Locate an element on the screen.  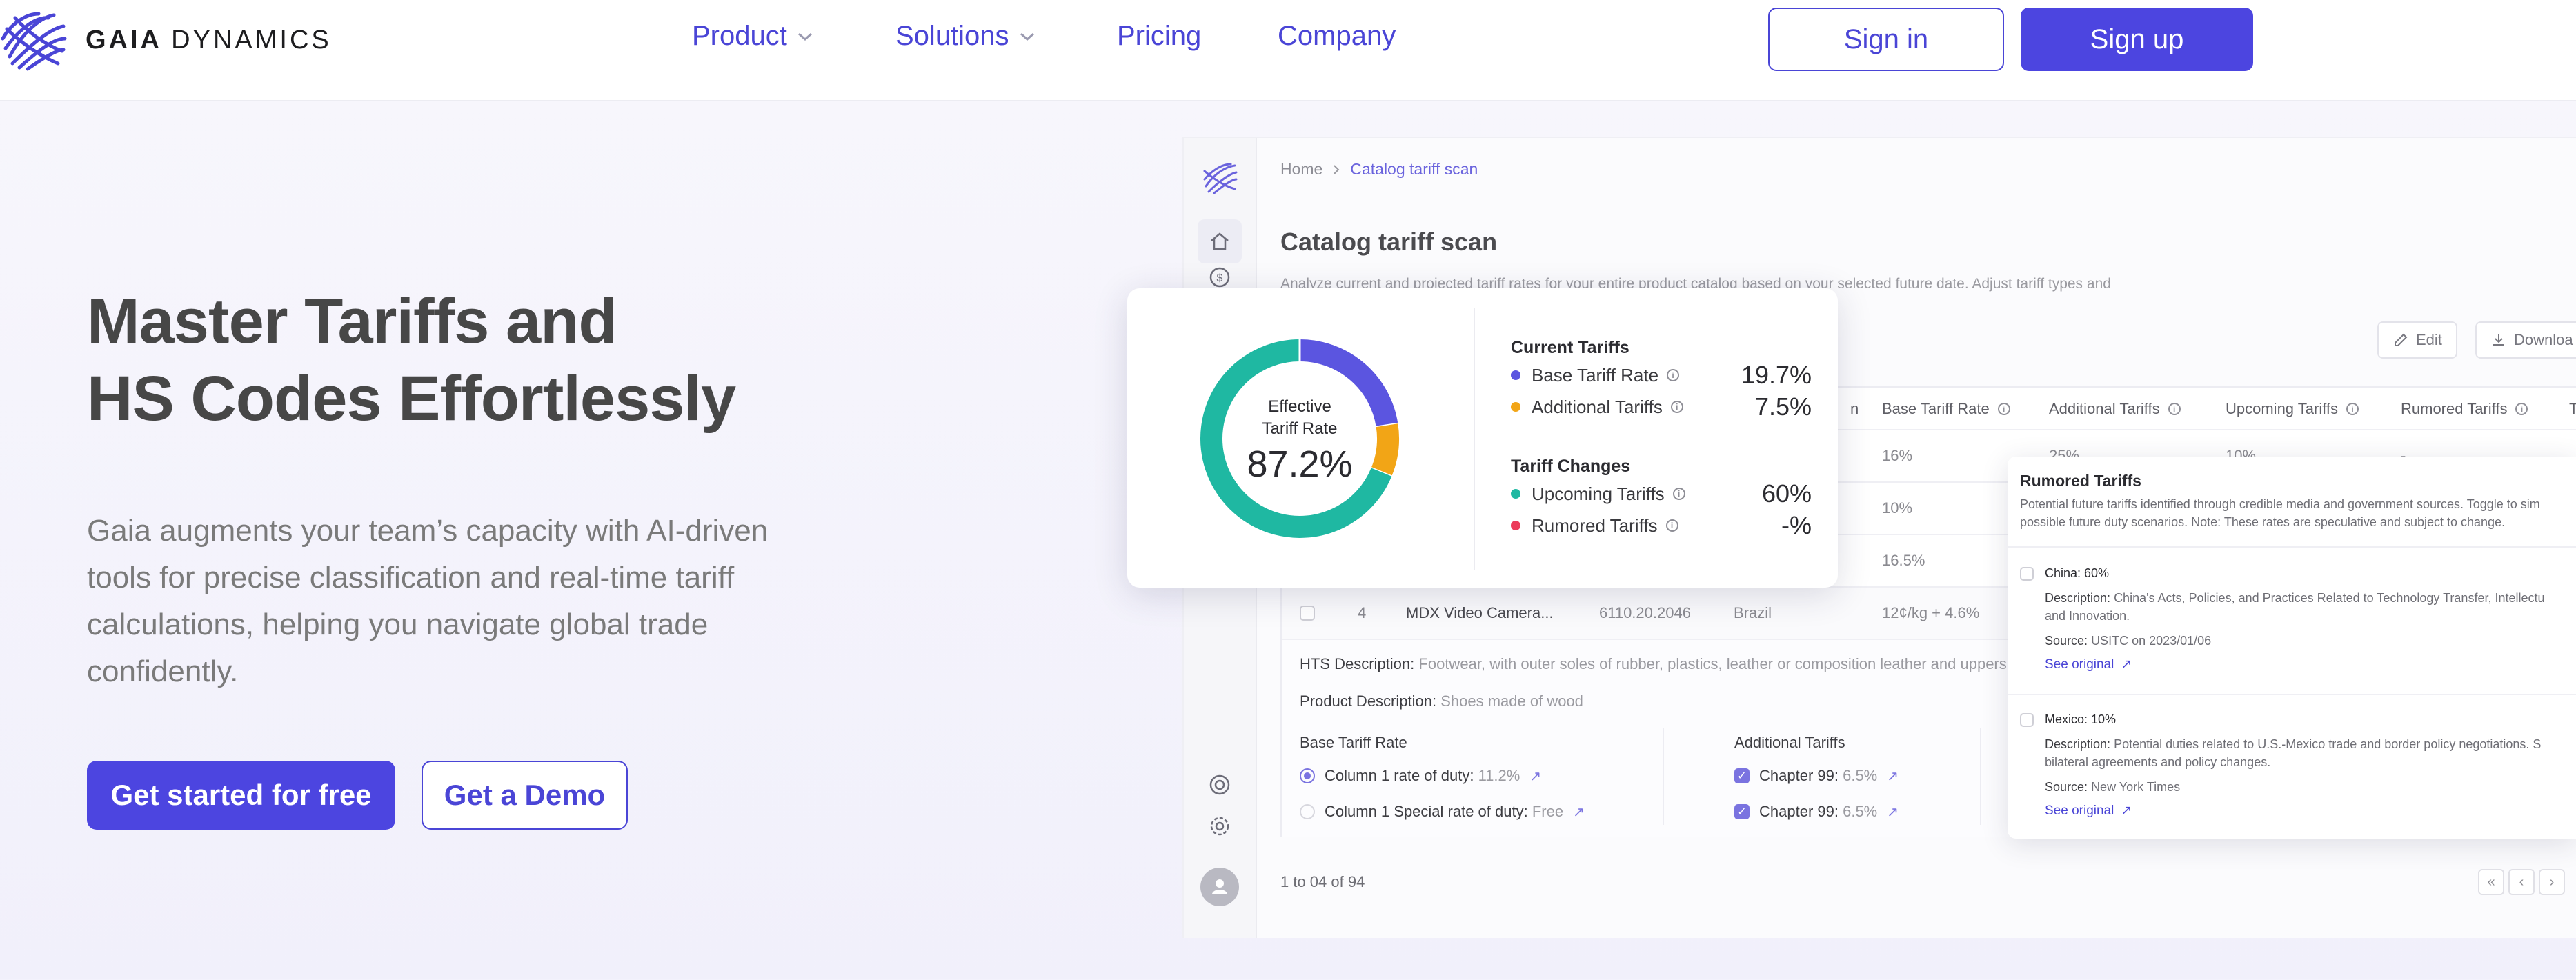
source-label: Source: is located at coordinates (2066, 641).